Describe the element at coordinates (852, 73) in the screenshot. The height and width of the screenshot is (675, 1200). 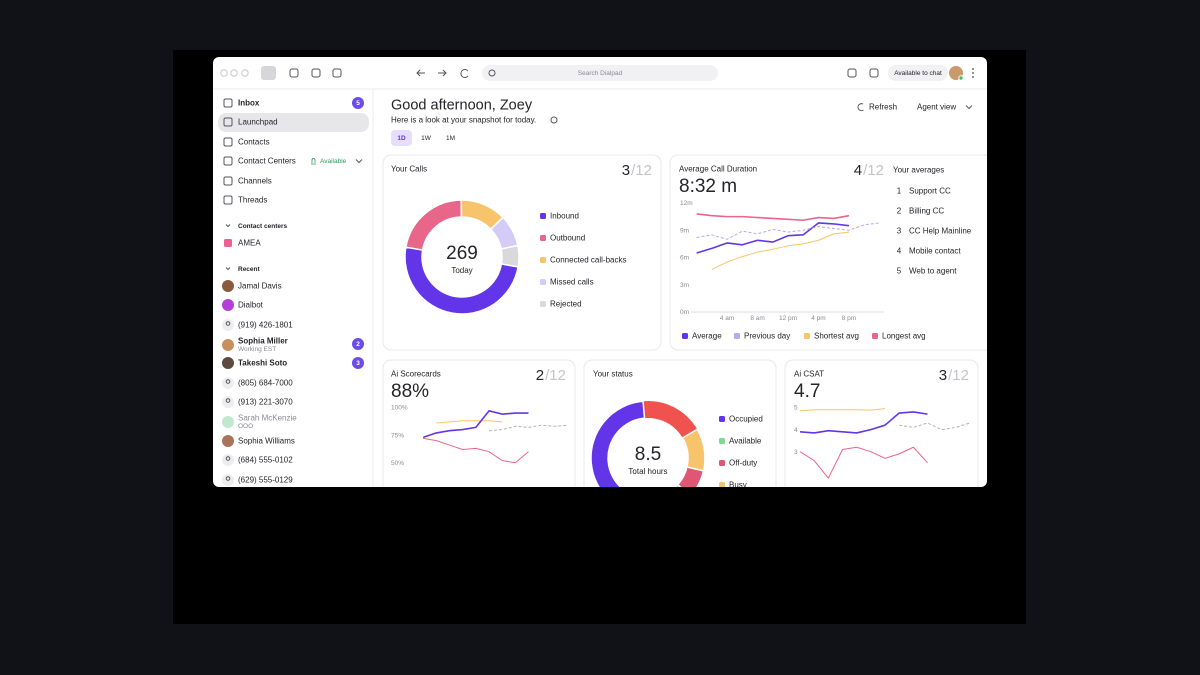
I see `settings-icon` at that location.